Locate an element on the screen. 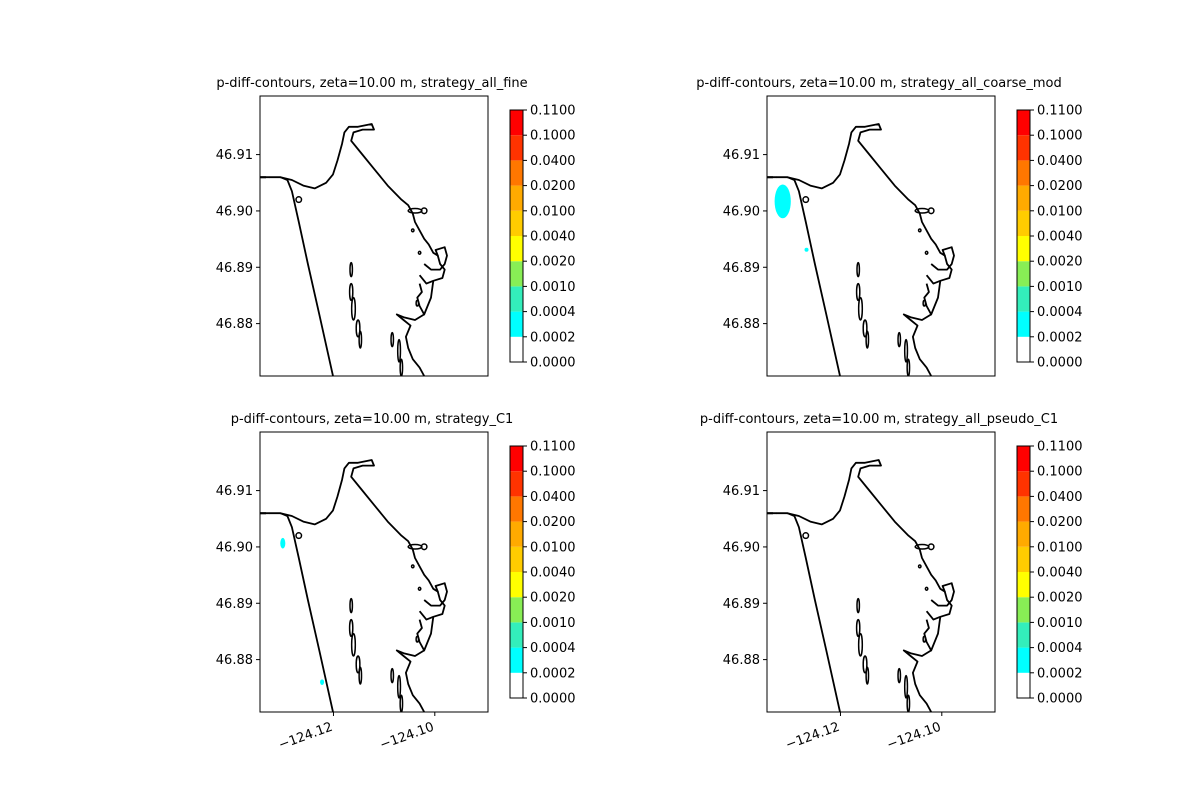 Image resolution: width=1200 pixels, height=800 pixels. colorbar-tick-label: 0.0010 is located at coordinates (1060, 623).